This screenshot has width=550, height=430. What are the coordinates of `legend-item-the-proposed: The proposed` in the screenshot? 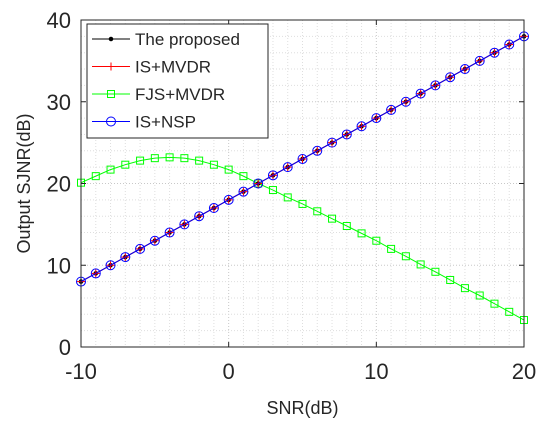 It's located at (166, 39).